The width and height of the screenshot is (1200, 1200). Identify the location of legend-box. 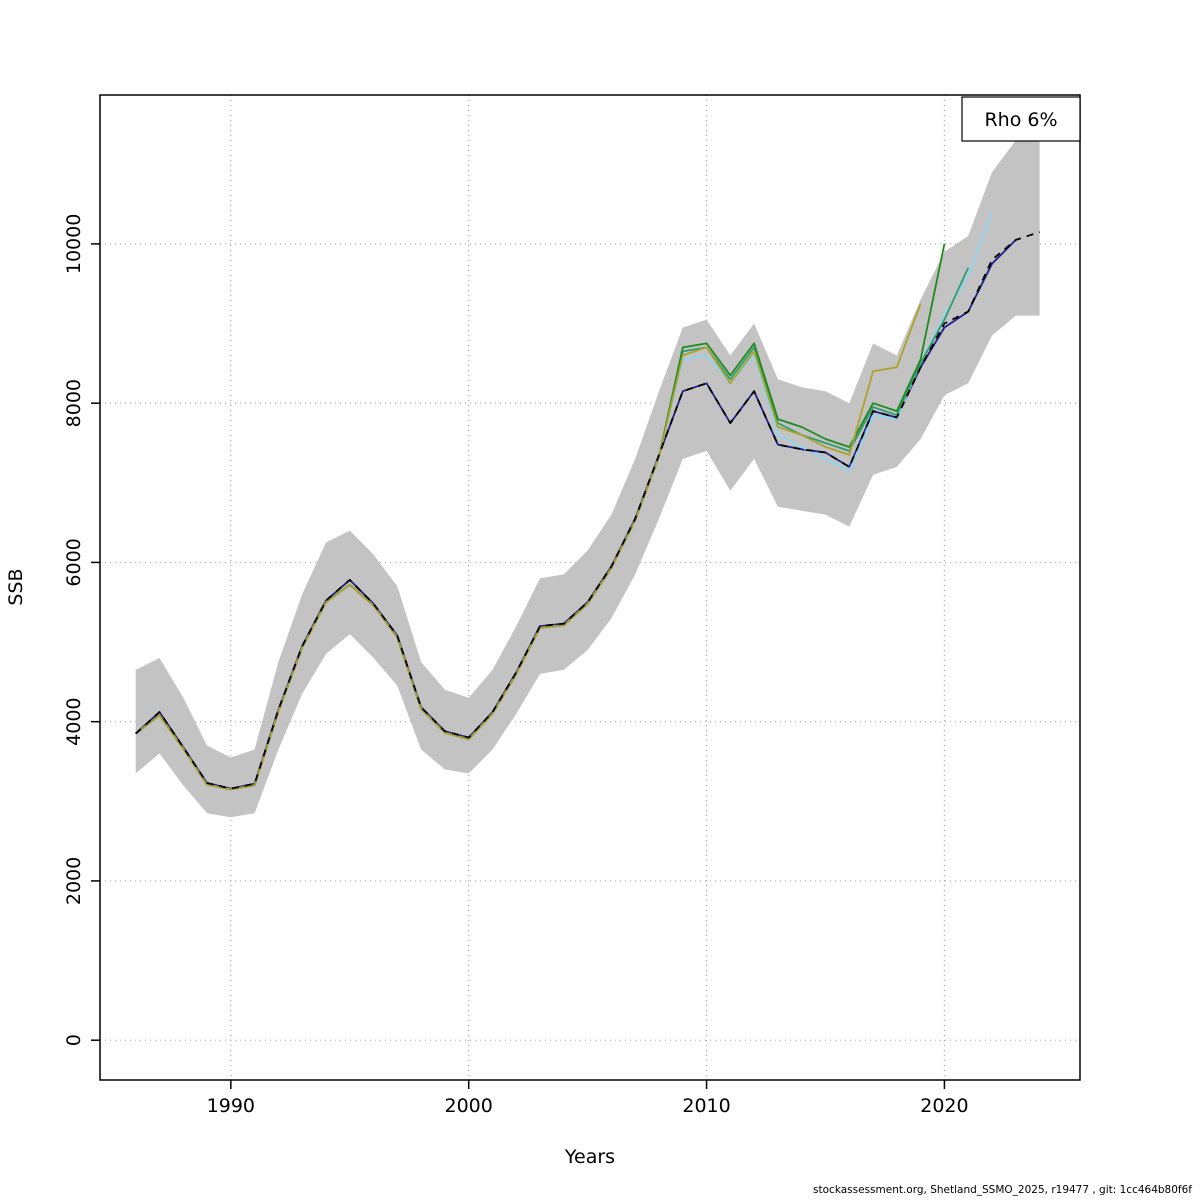
(1021, 119).